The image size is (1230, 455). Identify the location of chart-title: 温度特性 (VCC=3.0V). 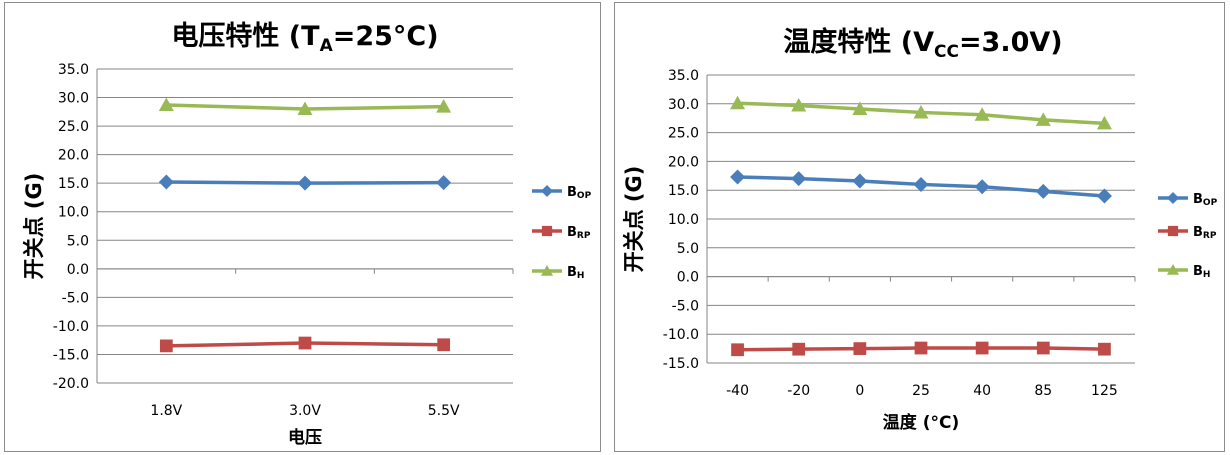
(922, 44).